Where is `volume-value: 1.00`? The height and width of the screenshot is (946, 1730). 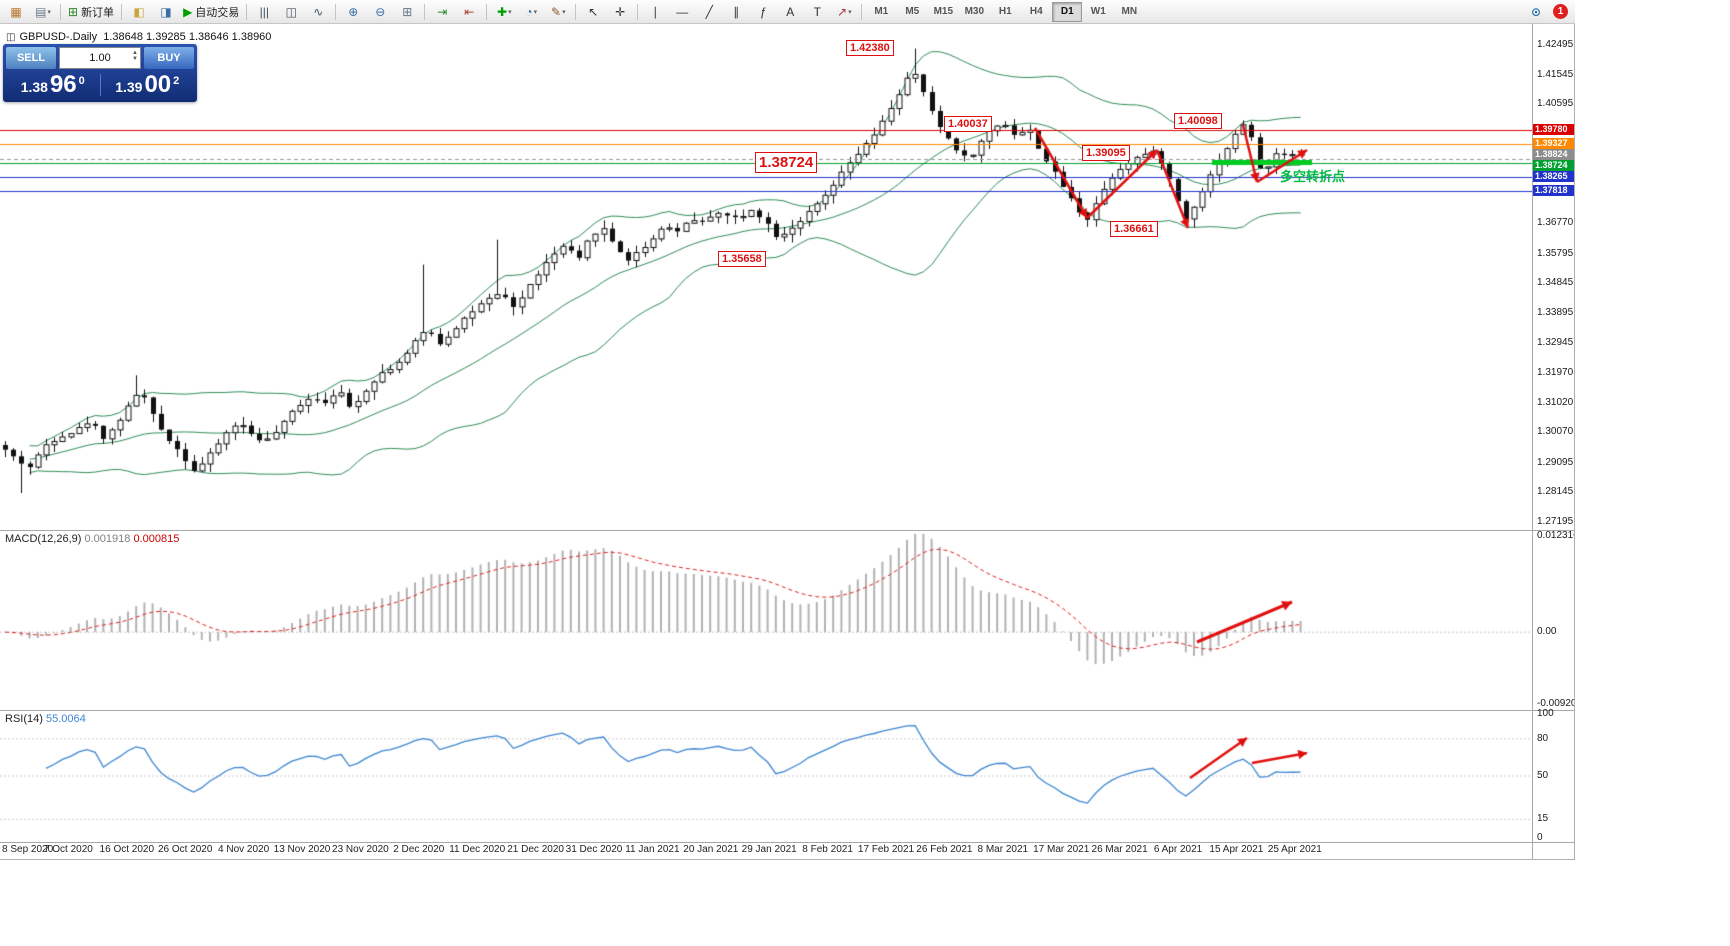 volume-value: 1.00 is located at coordinates (100, 58).